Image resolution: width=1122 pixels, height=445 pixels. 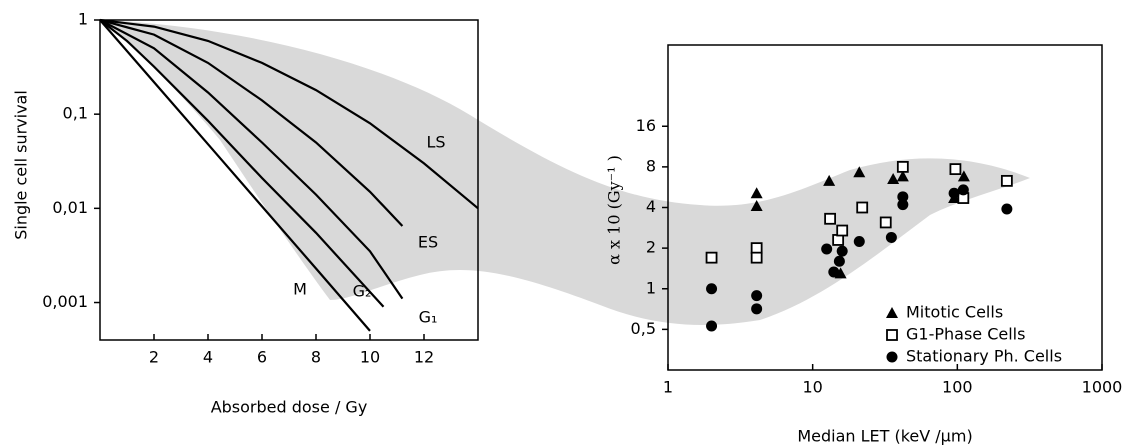 I want to click on y-tick-label: 0,001, so click(x=65, y=301).